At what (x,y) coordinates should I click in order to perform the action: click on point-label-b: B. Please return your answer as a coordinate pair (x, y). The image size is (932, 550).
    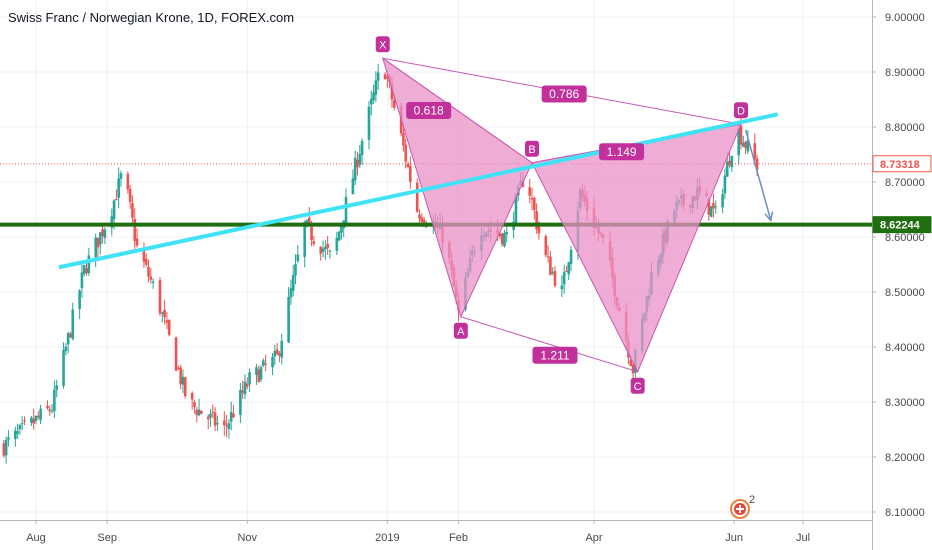
    Looking at the image, I should click on (532, 148).